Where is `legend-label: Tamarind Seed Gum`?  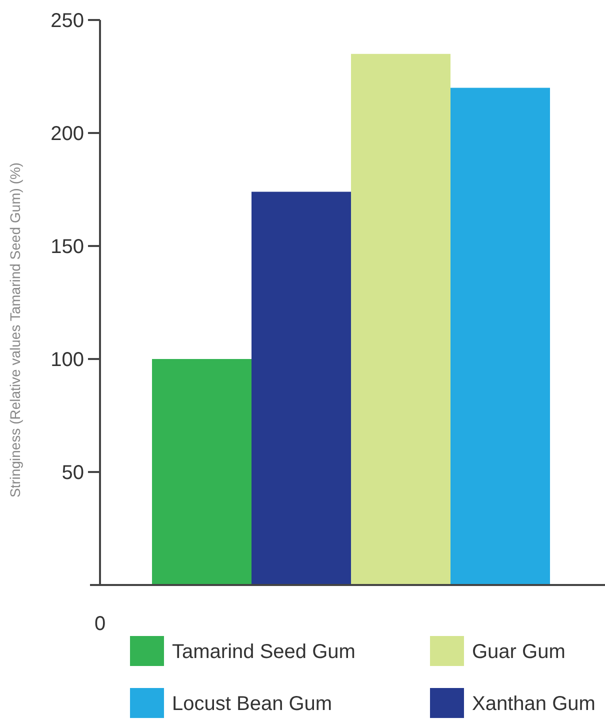
legend-label: Tamarind Seed Gum is located at coordinates (264, 652).